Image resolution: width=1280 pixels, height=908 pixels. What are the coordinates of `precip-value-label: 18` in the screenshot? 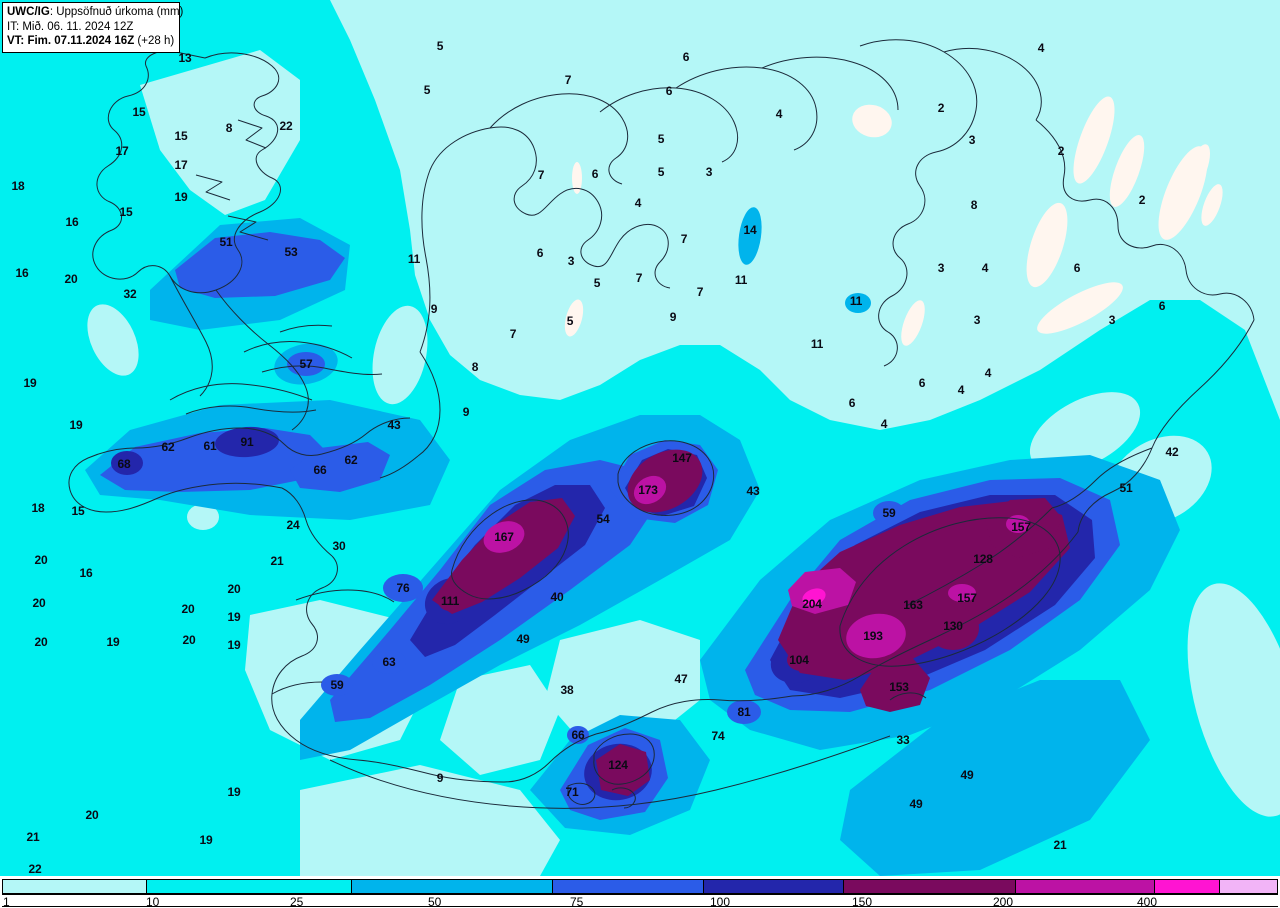 It's located at (38, 508).